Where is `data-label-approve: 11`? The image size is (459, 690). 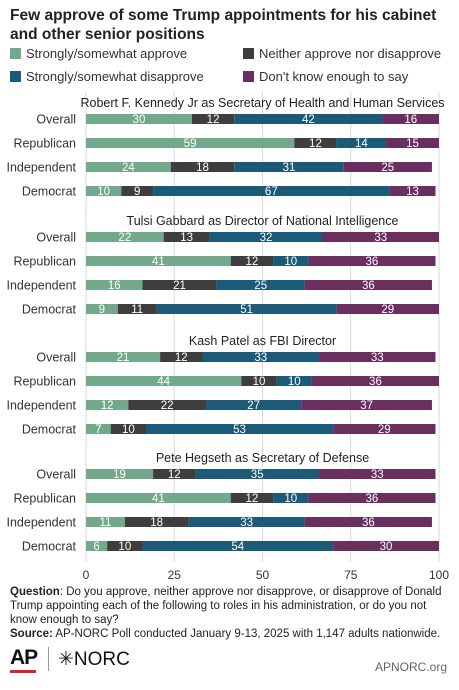 data-label-approve: 11 is located at coordinates (105, 523).